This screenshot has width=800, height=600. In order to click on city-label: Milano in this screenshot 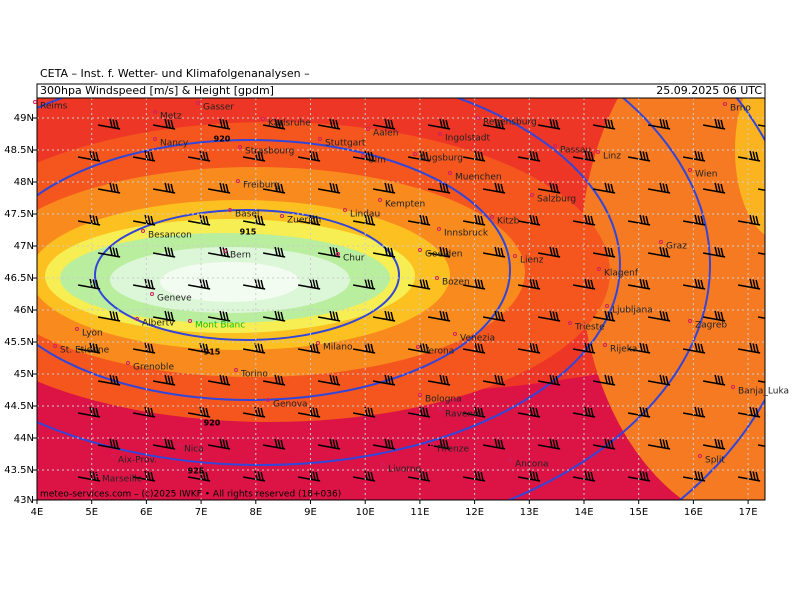, I will do `click(338, 348)`.